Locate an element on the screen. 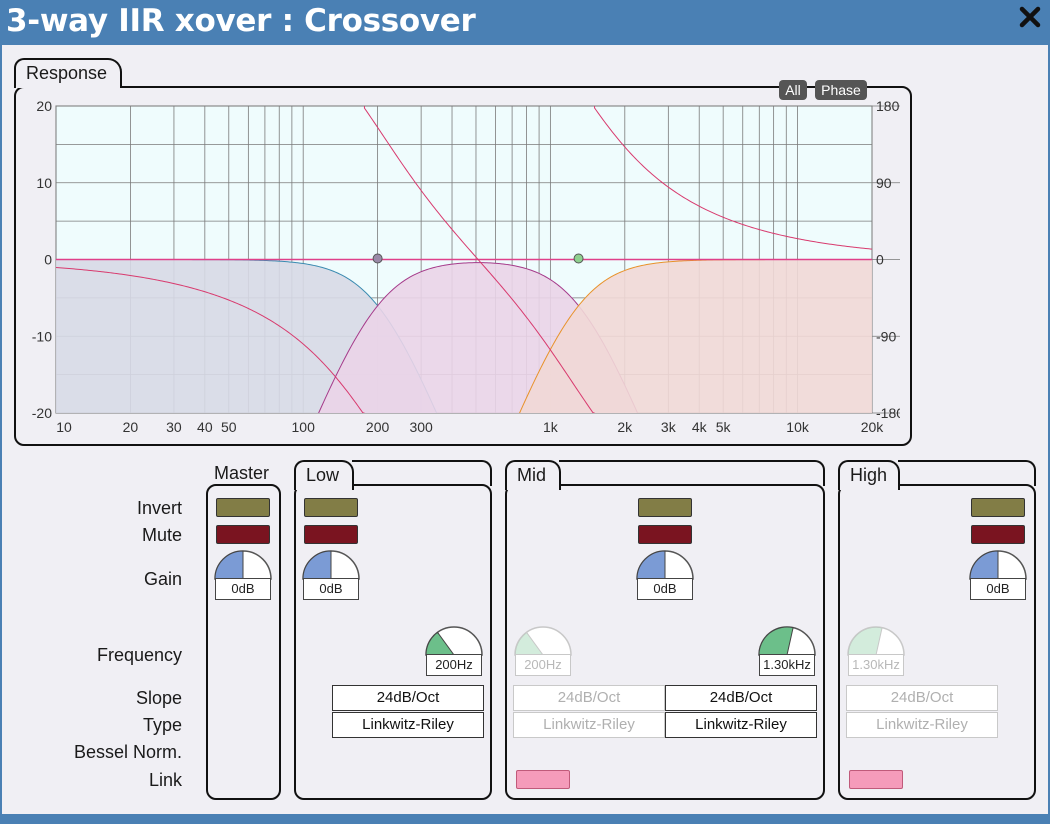 The height and width of the screenshot is (824, 1050). x-tick-label: 3k is located at coordinates (669, 427).